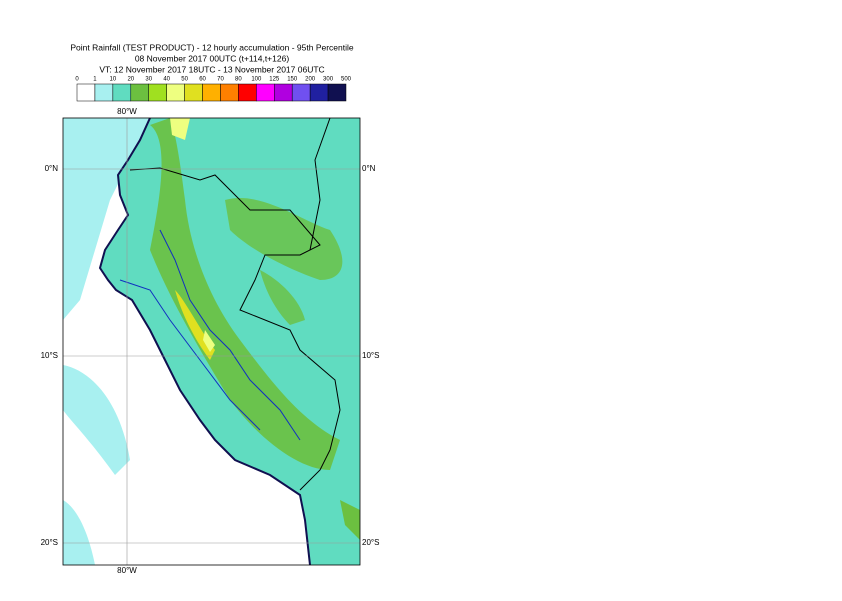  Describe the element at coordinates (274, 80) in the screenshot. I see `legend-label: 125` at that location.